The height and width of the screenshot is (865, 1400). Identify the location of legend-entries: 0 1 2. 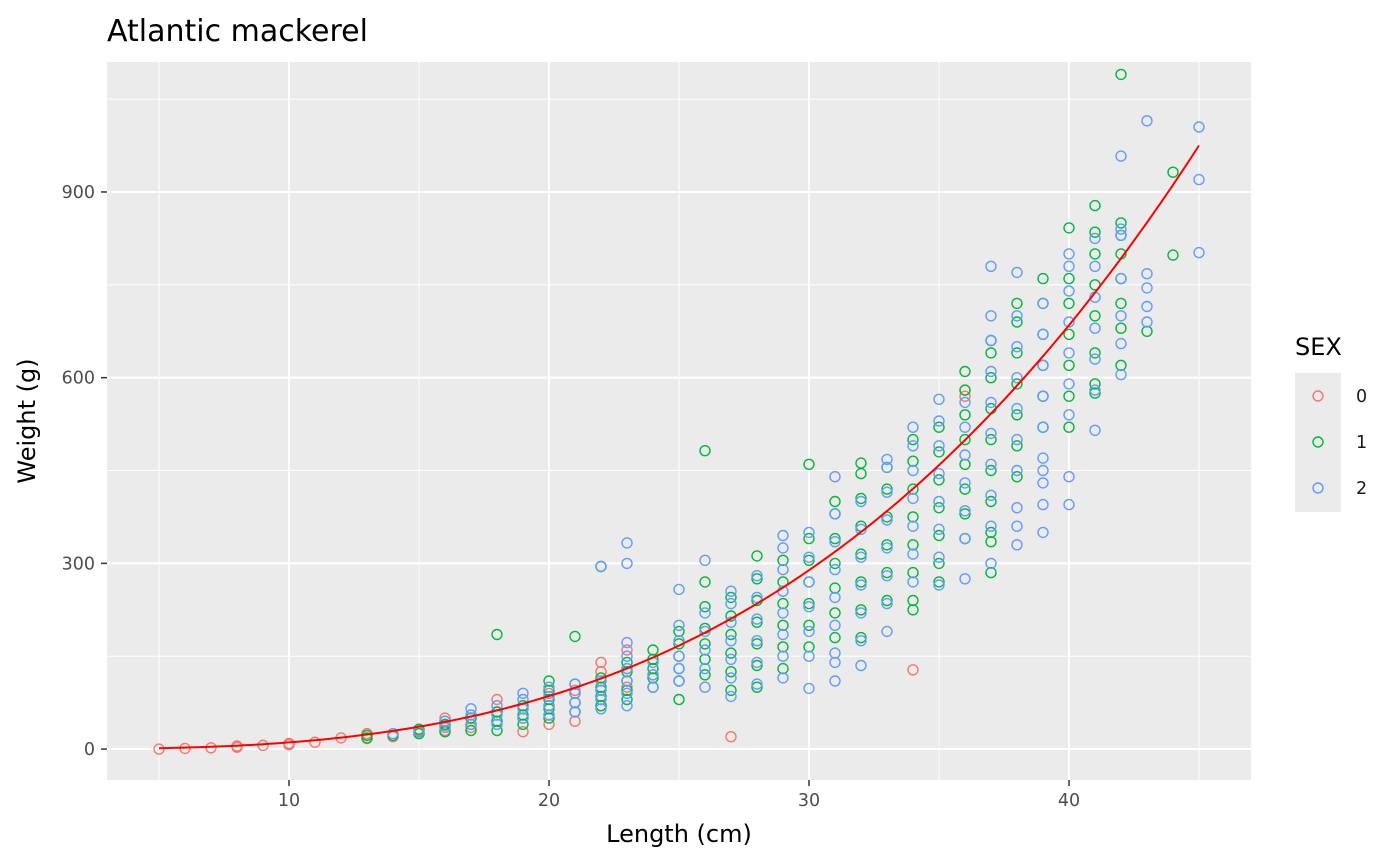
(1339, 443).